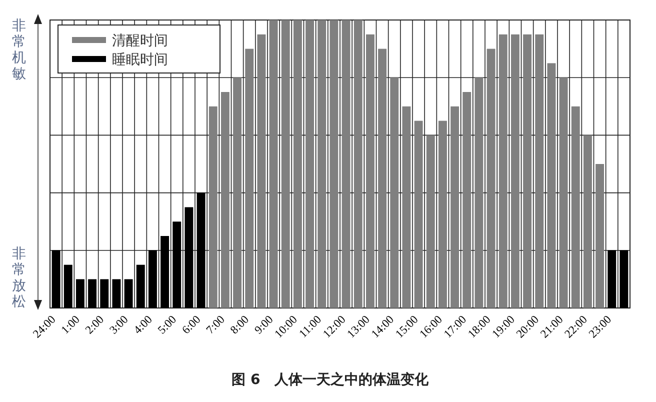 Image resolution: width=656 pixels, height=402 pixels. What do you see at coordinates (19, 278) in the screenshot?
I see `text: 非常放松` at bounding box center [19, 278].